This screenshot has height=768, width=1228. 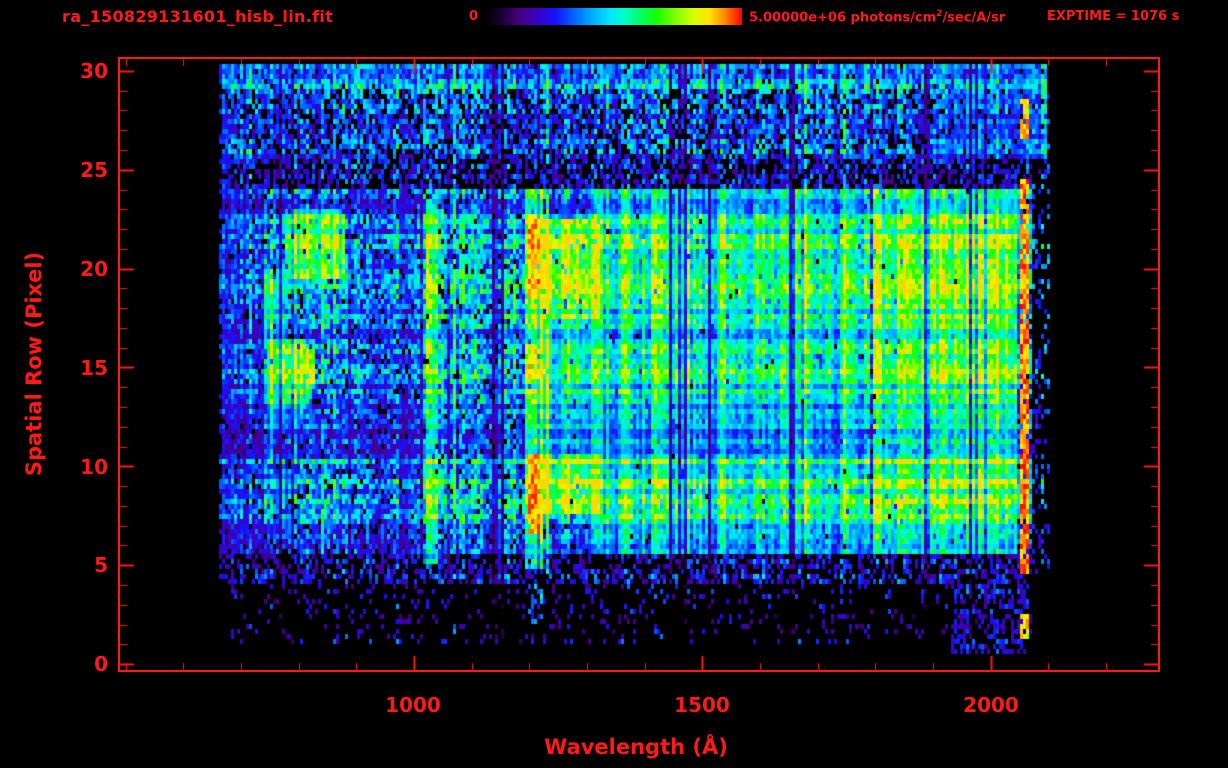 I want to click on x-tick-label-1000: 1000, so click(x=413, y=705).